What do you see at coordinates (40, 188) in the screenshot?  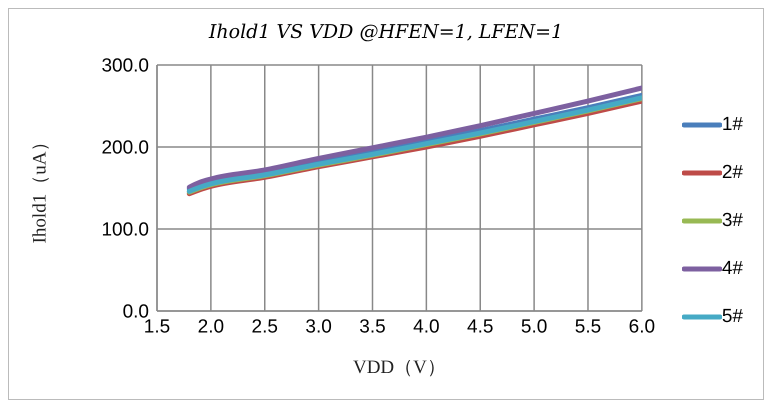 I see `y-axis-title: Ihold1（uA）` at bounding box center [40, 188].